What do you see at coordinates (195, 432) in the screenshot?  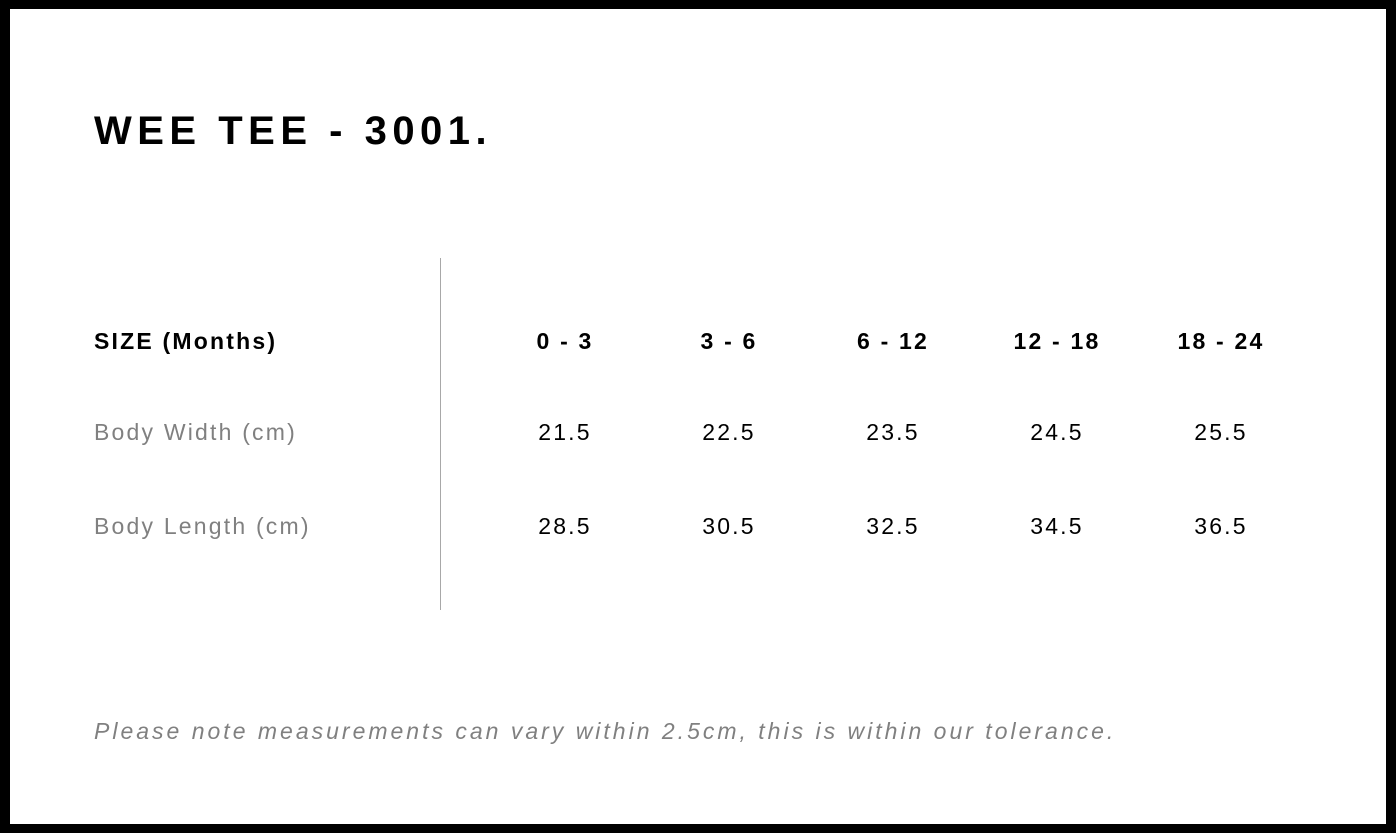 I see `row-label-body-width: Body Width (cm)` at bounding box center [195, 432].